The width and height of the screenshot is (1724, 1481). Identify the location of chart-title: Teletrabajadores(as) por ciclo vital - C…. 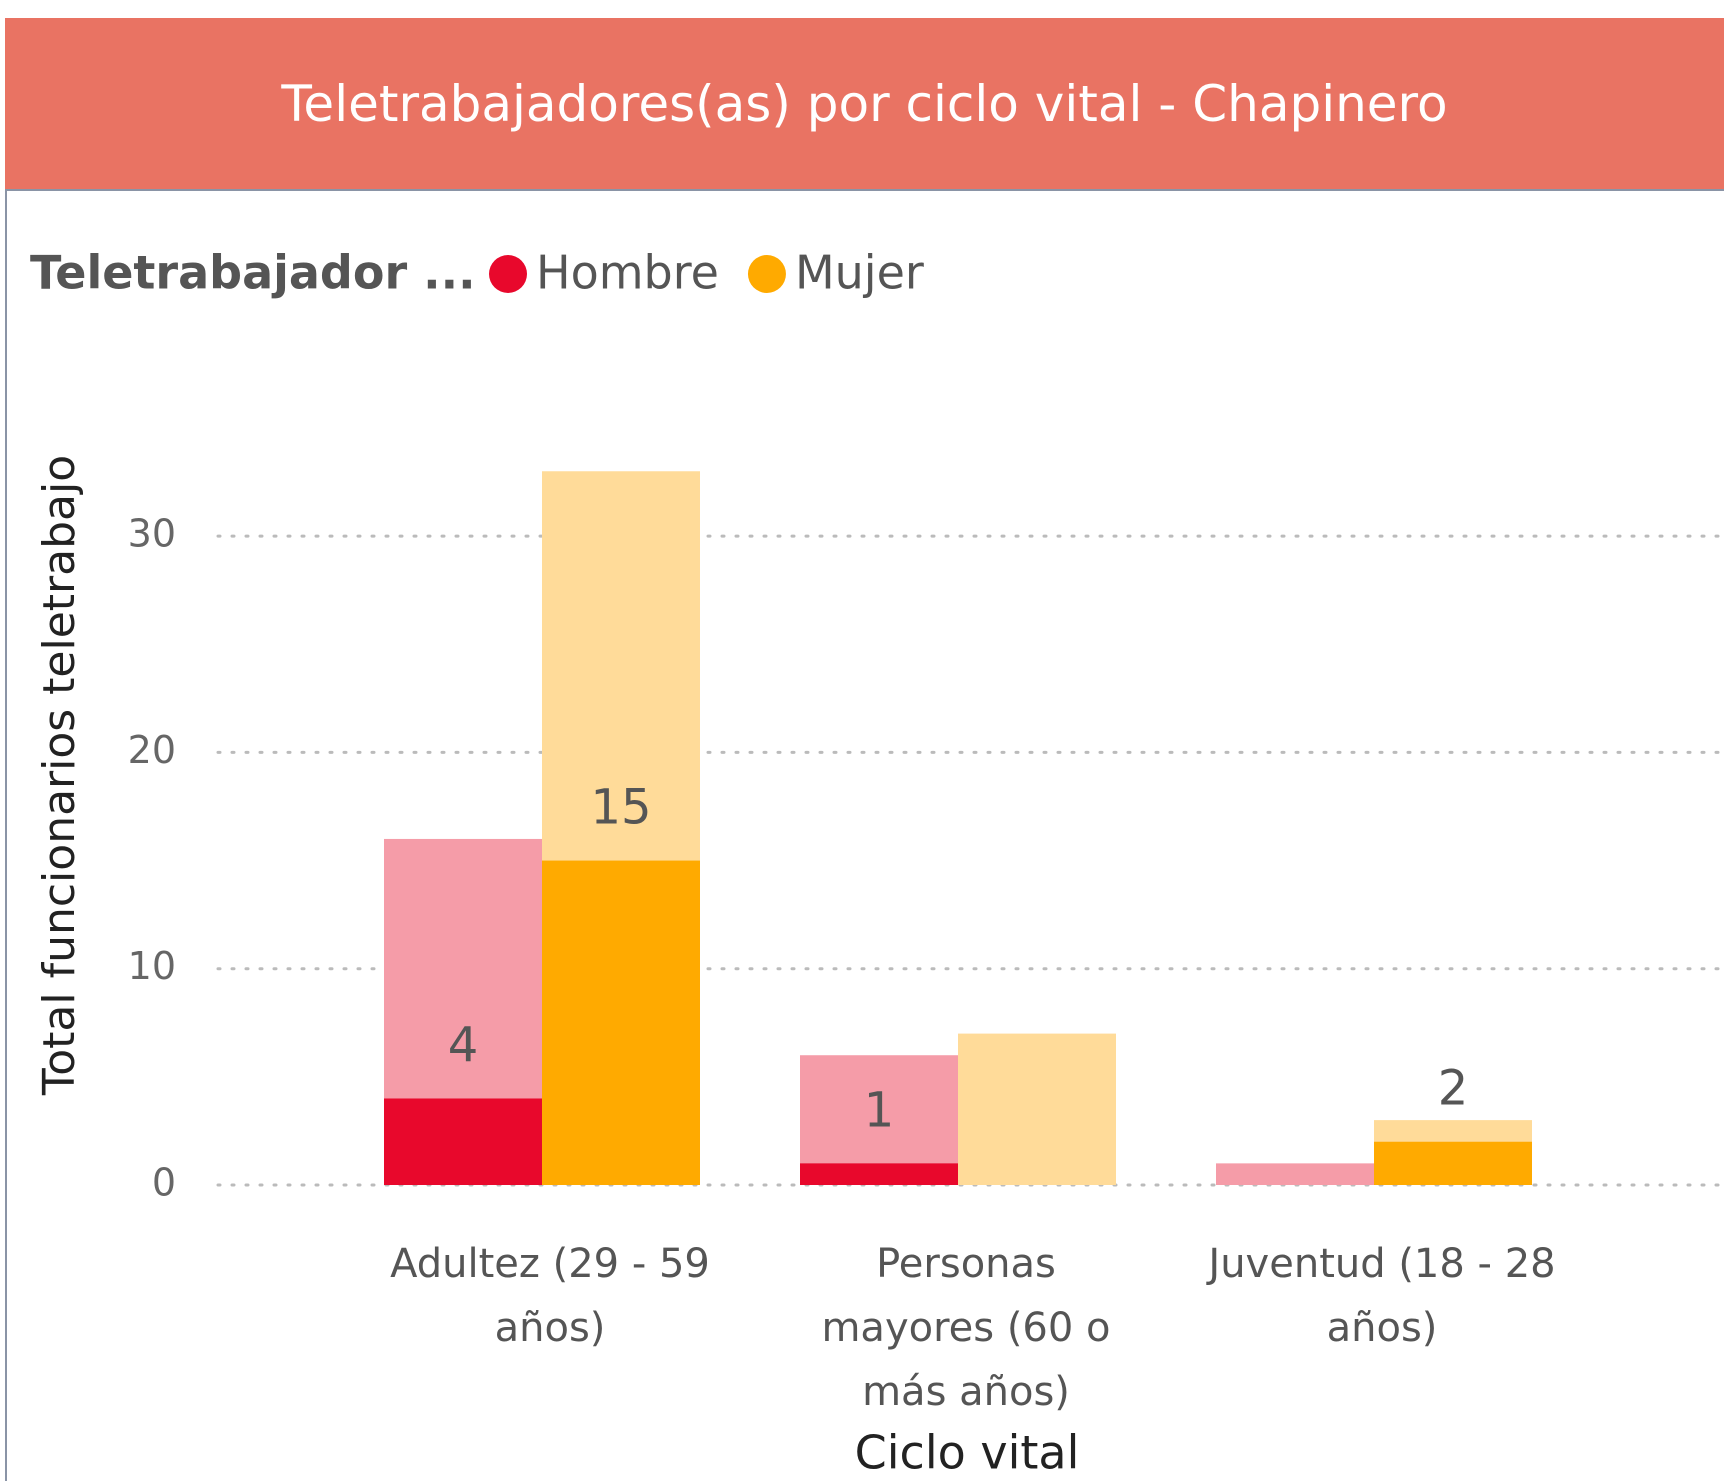
(864, 104).